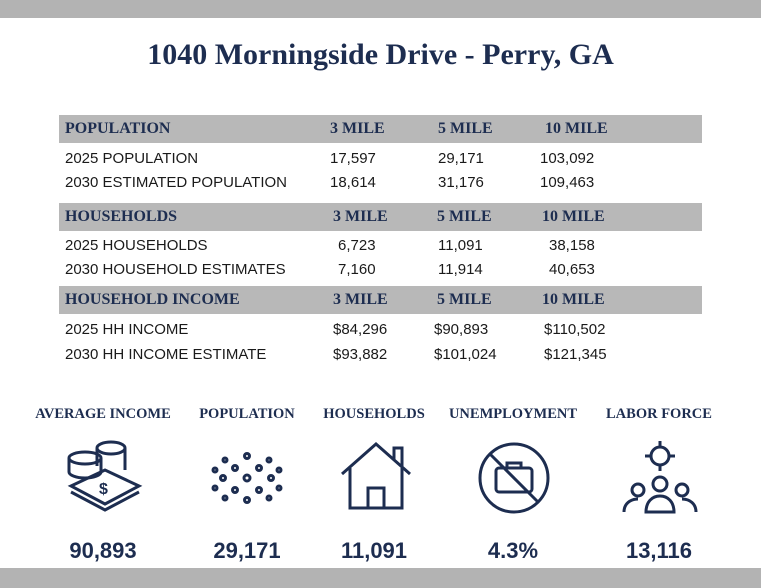  Describe the element at coordinates (374, 550) in the screenshot. I see `stat-value: 11,091` at that location.